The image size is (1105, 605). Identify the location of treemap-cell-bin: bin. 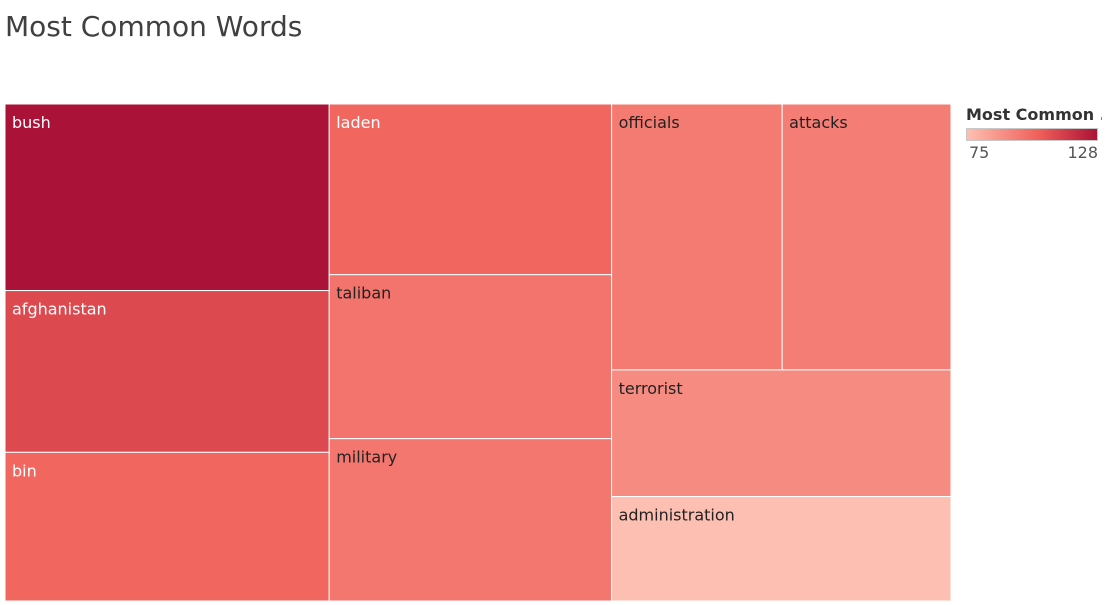
(167, 526).